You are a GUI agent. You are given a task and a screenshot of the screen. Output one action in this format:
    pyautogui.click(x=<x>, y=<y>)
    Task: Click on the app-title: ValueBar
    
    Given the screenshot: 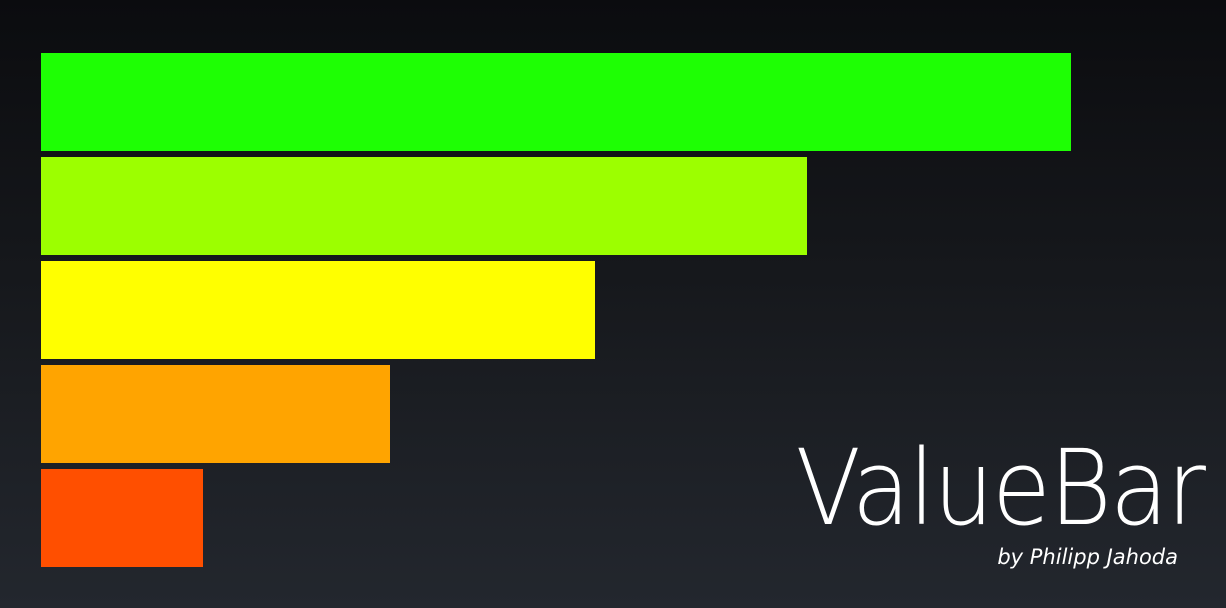 What is the action you would take?
    pyautogui.click(x=1000, y=488)
    